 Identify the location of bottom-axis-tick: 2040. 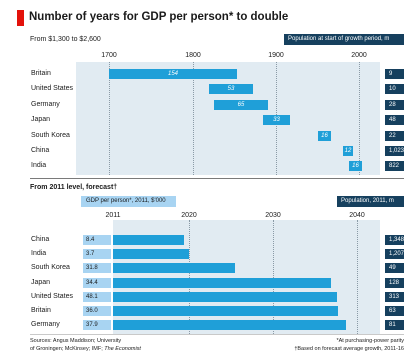
(357, 215).